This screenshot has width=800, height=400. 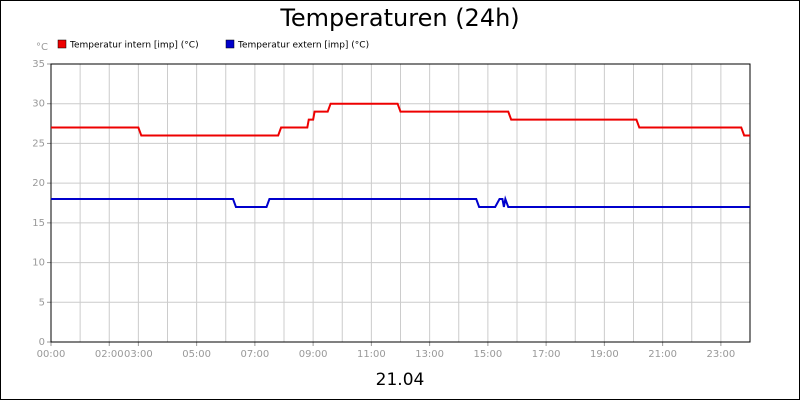 What do you see at coordinates (38, 143) in the screenshot?
I see `y-tick-label: 25` at bounding box center [38, 143].